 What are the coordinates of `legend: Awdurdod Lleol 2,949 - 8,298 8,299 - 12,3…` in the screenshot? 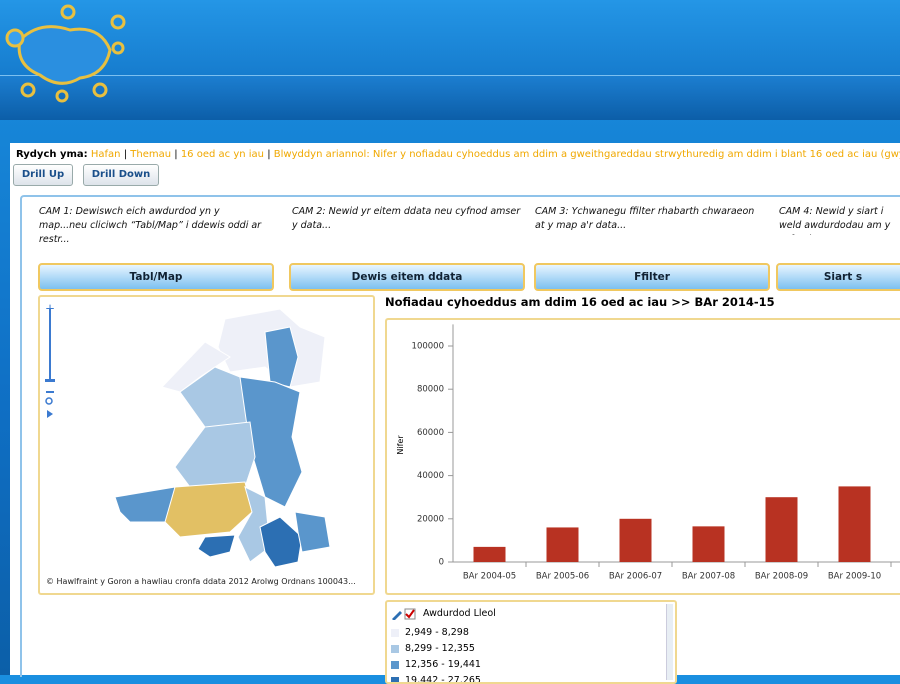 It's located at (531, 642).